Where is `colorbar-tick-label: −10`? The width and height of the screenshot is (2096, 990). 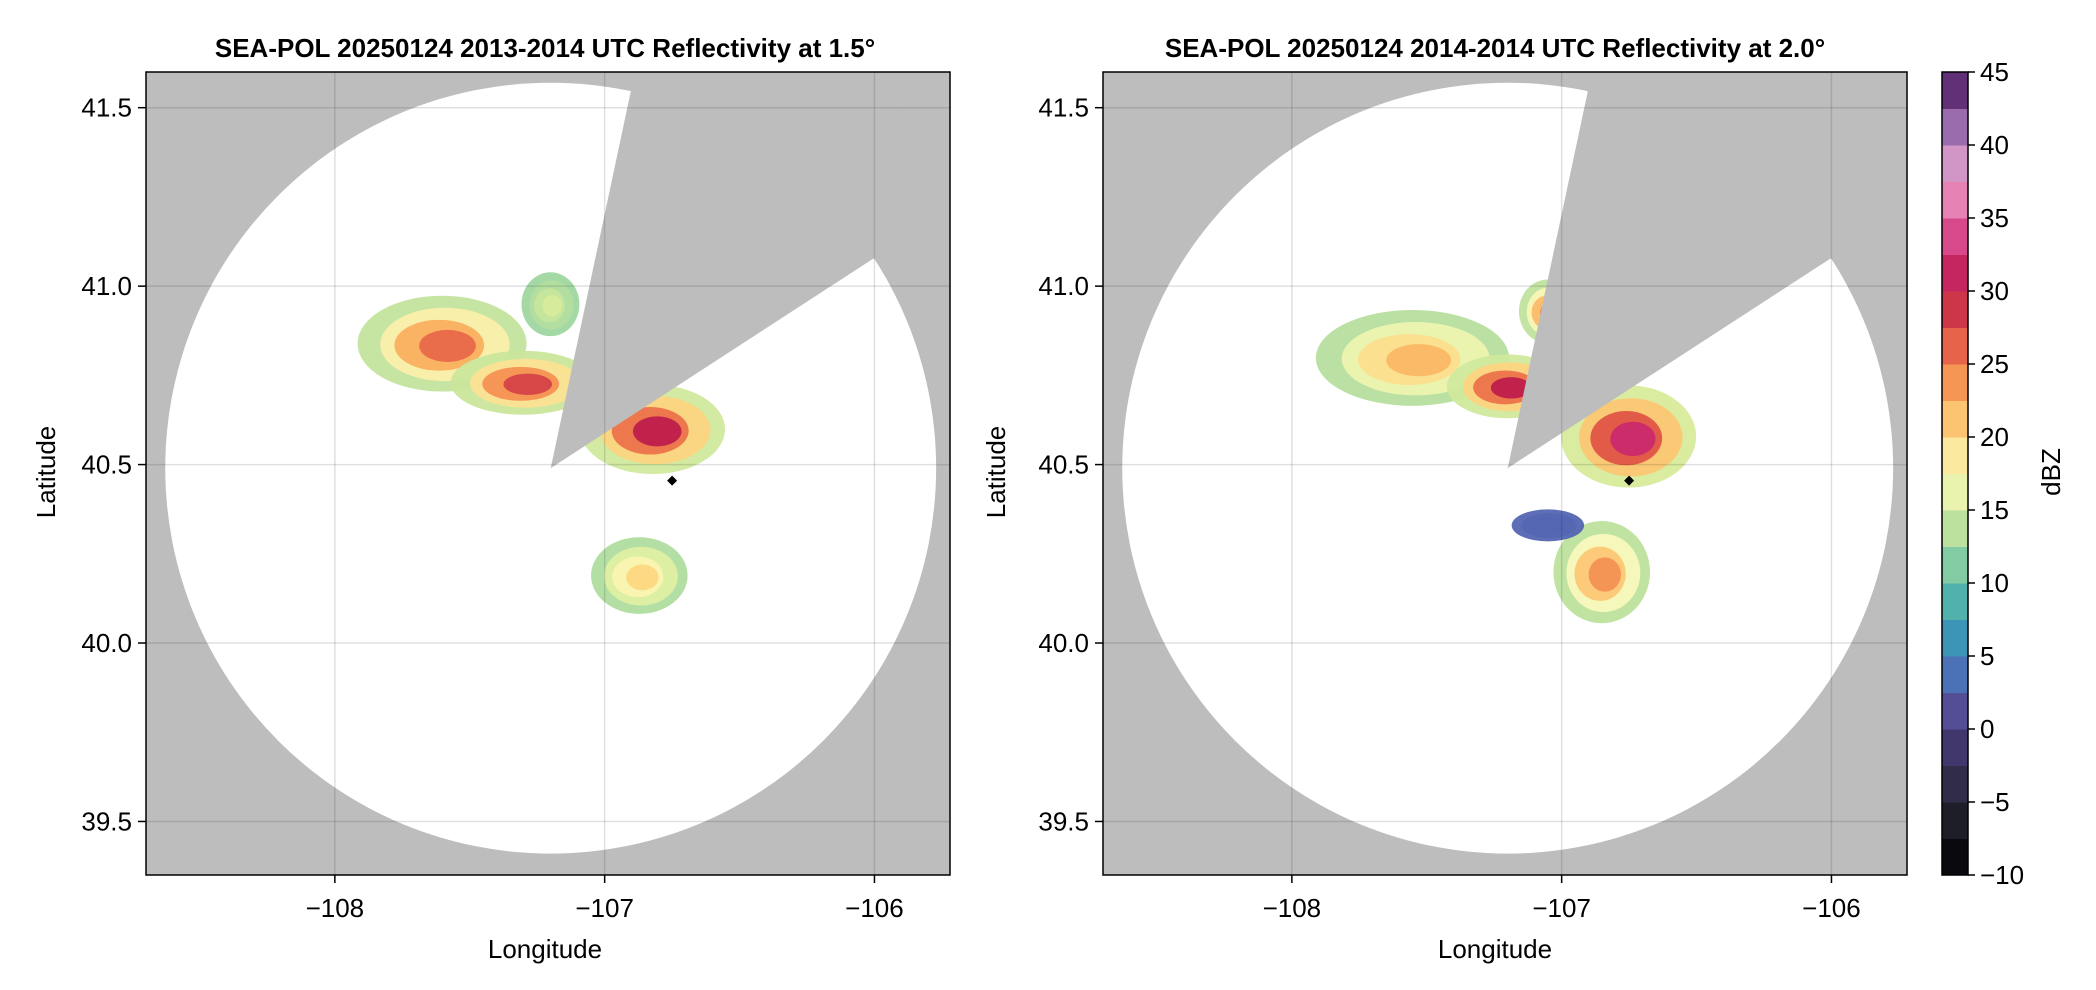 colorbar-tick-label: −10 is located at coordinates (2002, 875).